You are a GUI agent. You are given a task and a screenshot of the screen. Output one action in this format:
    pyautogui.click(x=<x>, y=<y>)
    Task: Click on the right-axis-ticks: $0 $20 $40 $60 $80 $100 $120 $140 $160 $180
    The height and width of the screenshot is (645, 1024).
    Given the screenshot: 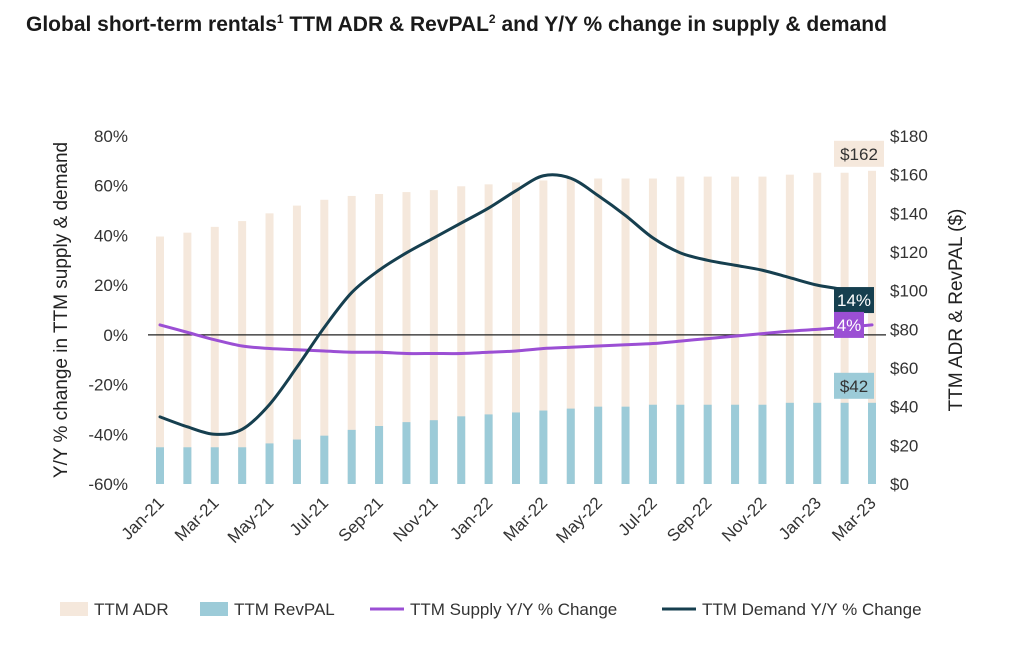 What is the action you would take?
    pyautogui.click(x=909, y=310)
    